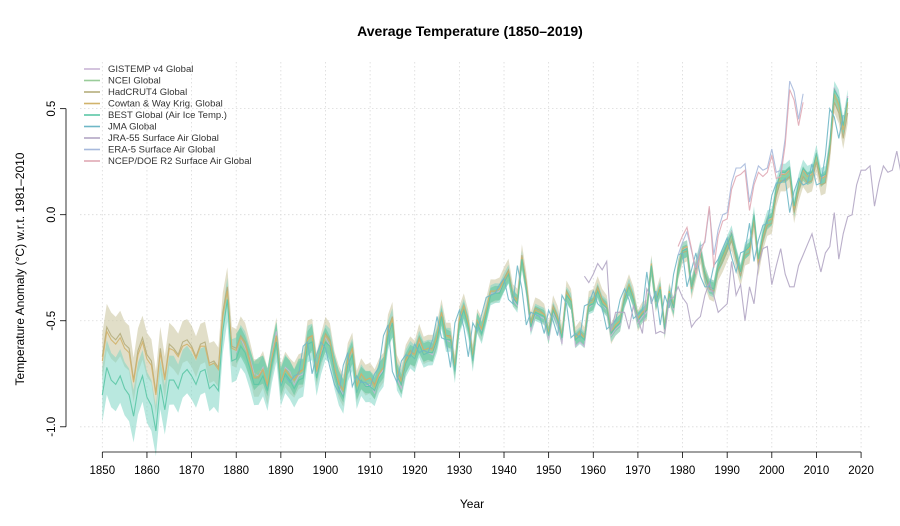 This screenshot has width=900, height=526. I want to click on legend-label: Cowtan & Way Krig. Global, so click(165, 104).